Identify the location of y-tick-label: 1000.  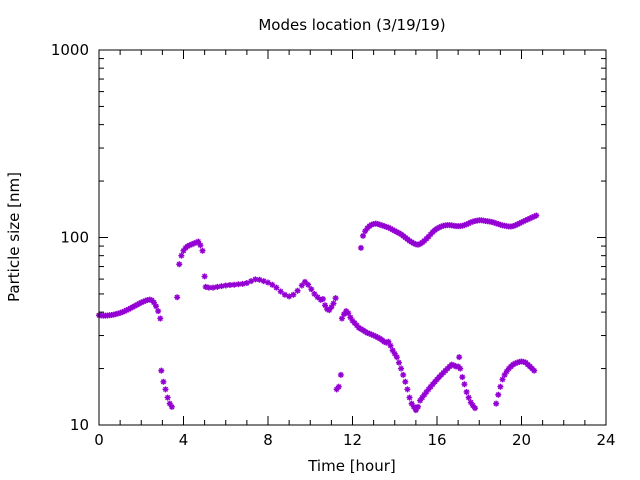
(70, 50).